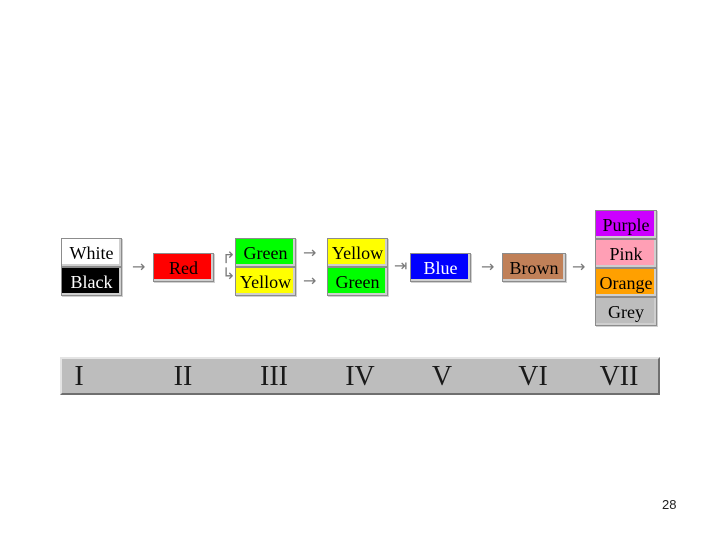  I want to click on color-label-blue: Blue, so click(440, 267).